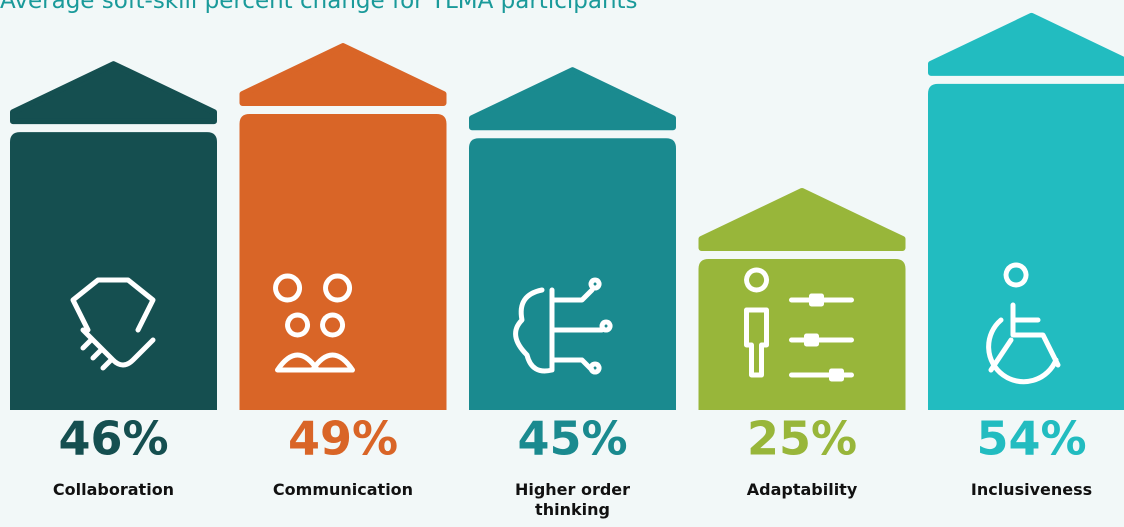 The image size is (1124, 527). I want to click on category-label: Higher order thinking, so click(572, 499).